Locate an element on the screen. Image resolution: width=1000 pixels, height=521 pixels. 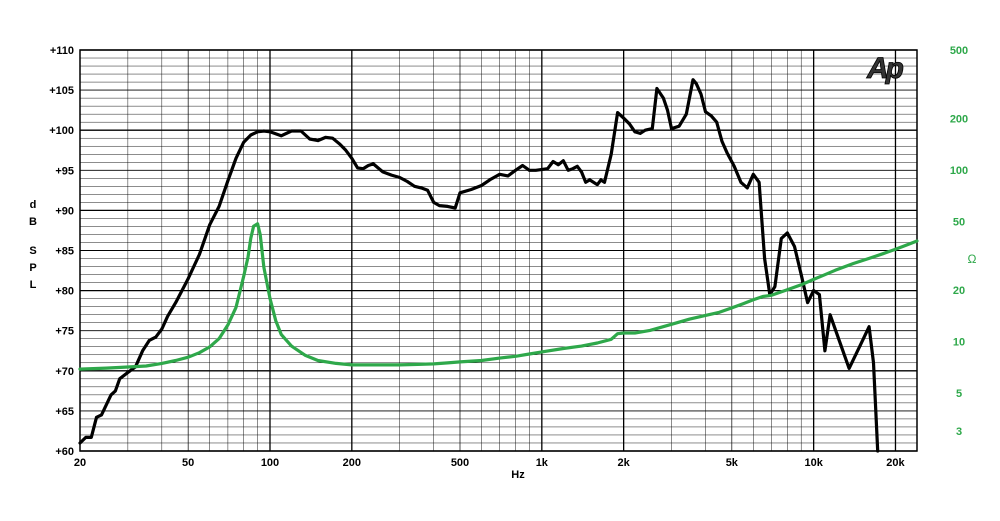
y2-tick-label: 50 is located at coordinates (959, 223).